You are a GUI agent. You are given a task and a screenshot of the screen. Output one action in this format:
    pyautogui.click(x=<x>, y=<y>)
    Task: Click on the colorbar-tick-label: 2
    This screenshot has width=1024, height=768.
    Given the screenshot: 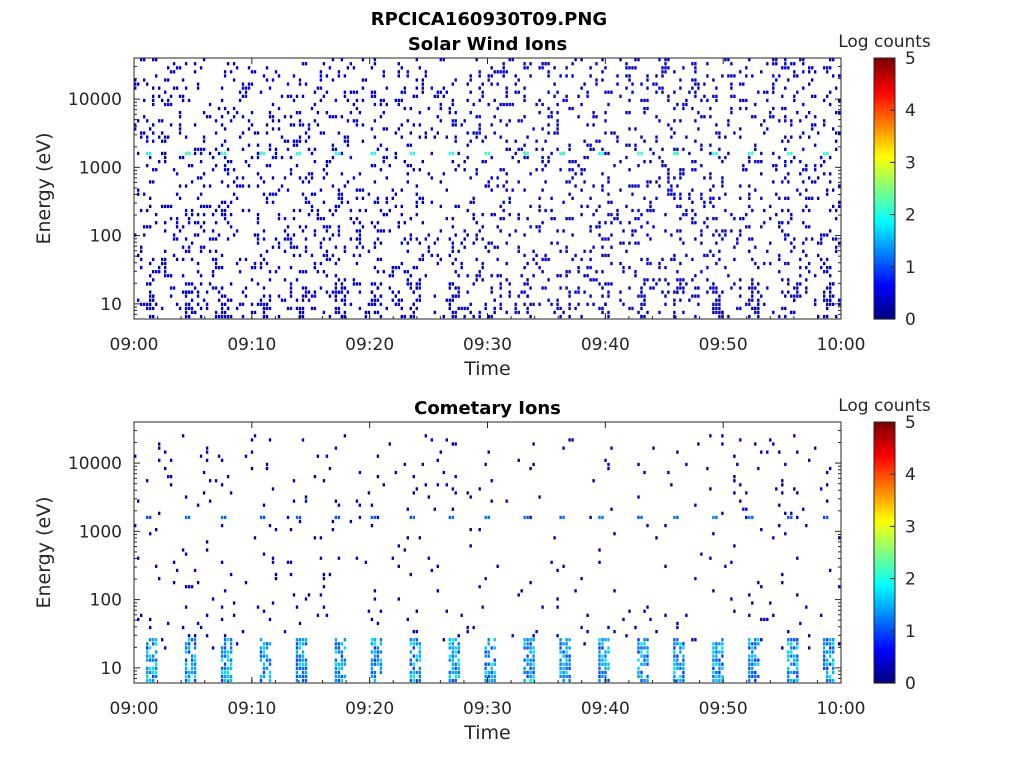 What is the action you would take?
    pyautogui.click(x=910, y=580)
    